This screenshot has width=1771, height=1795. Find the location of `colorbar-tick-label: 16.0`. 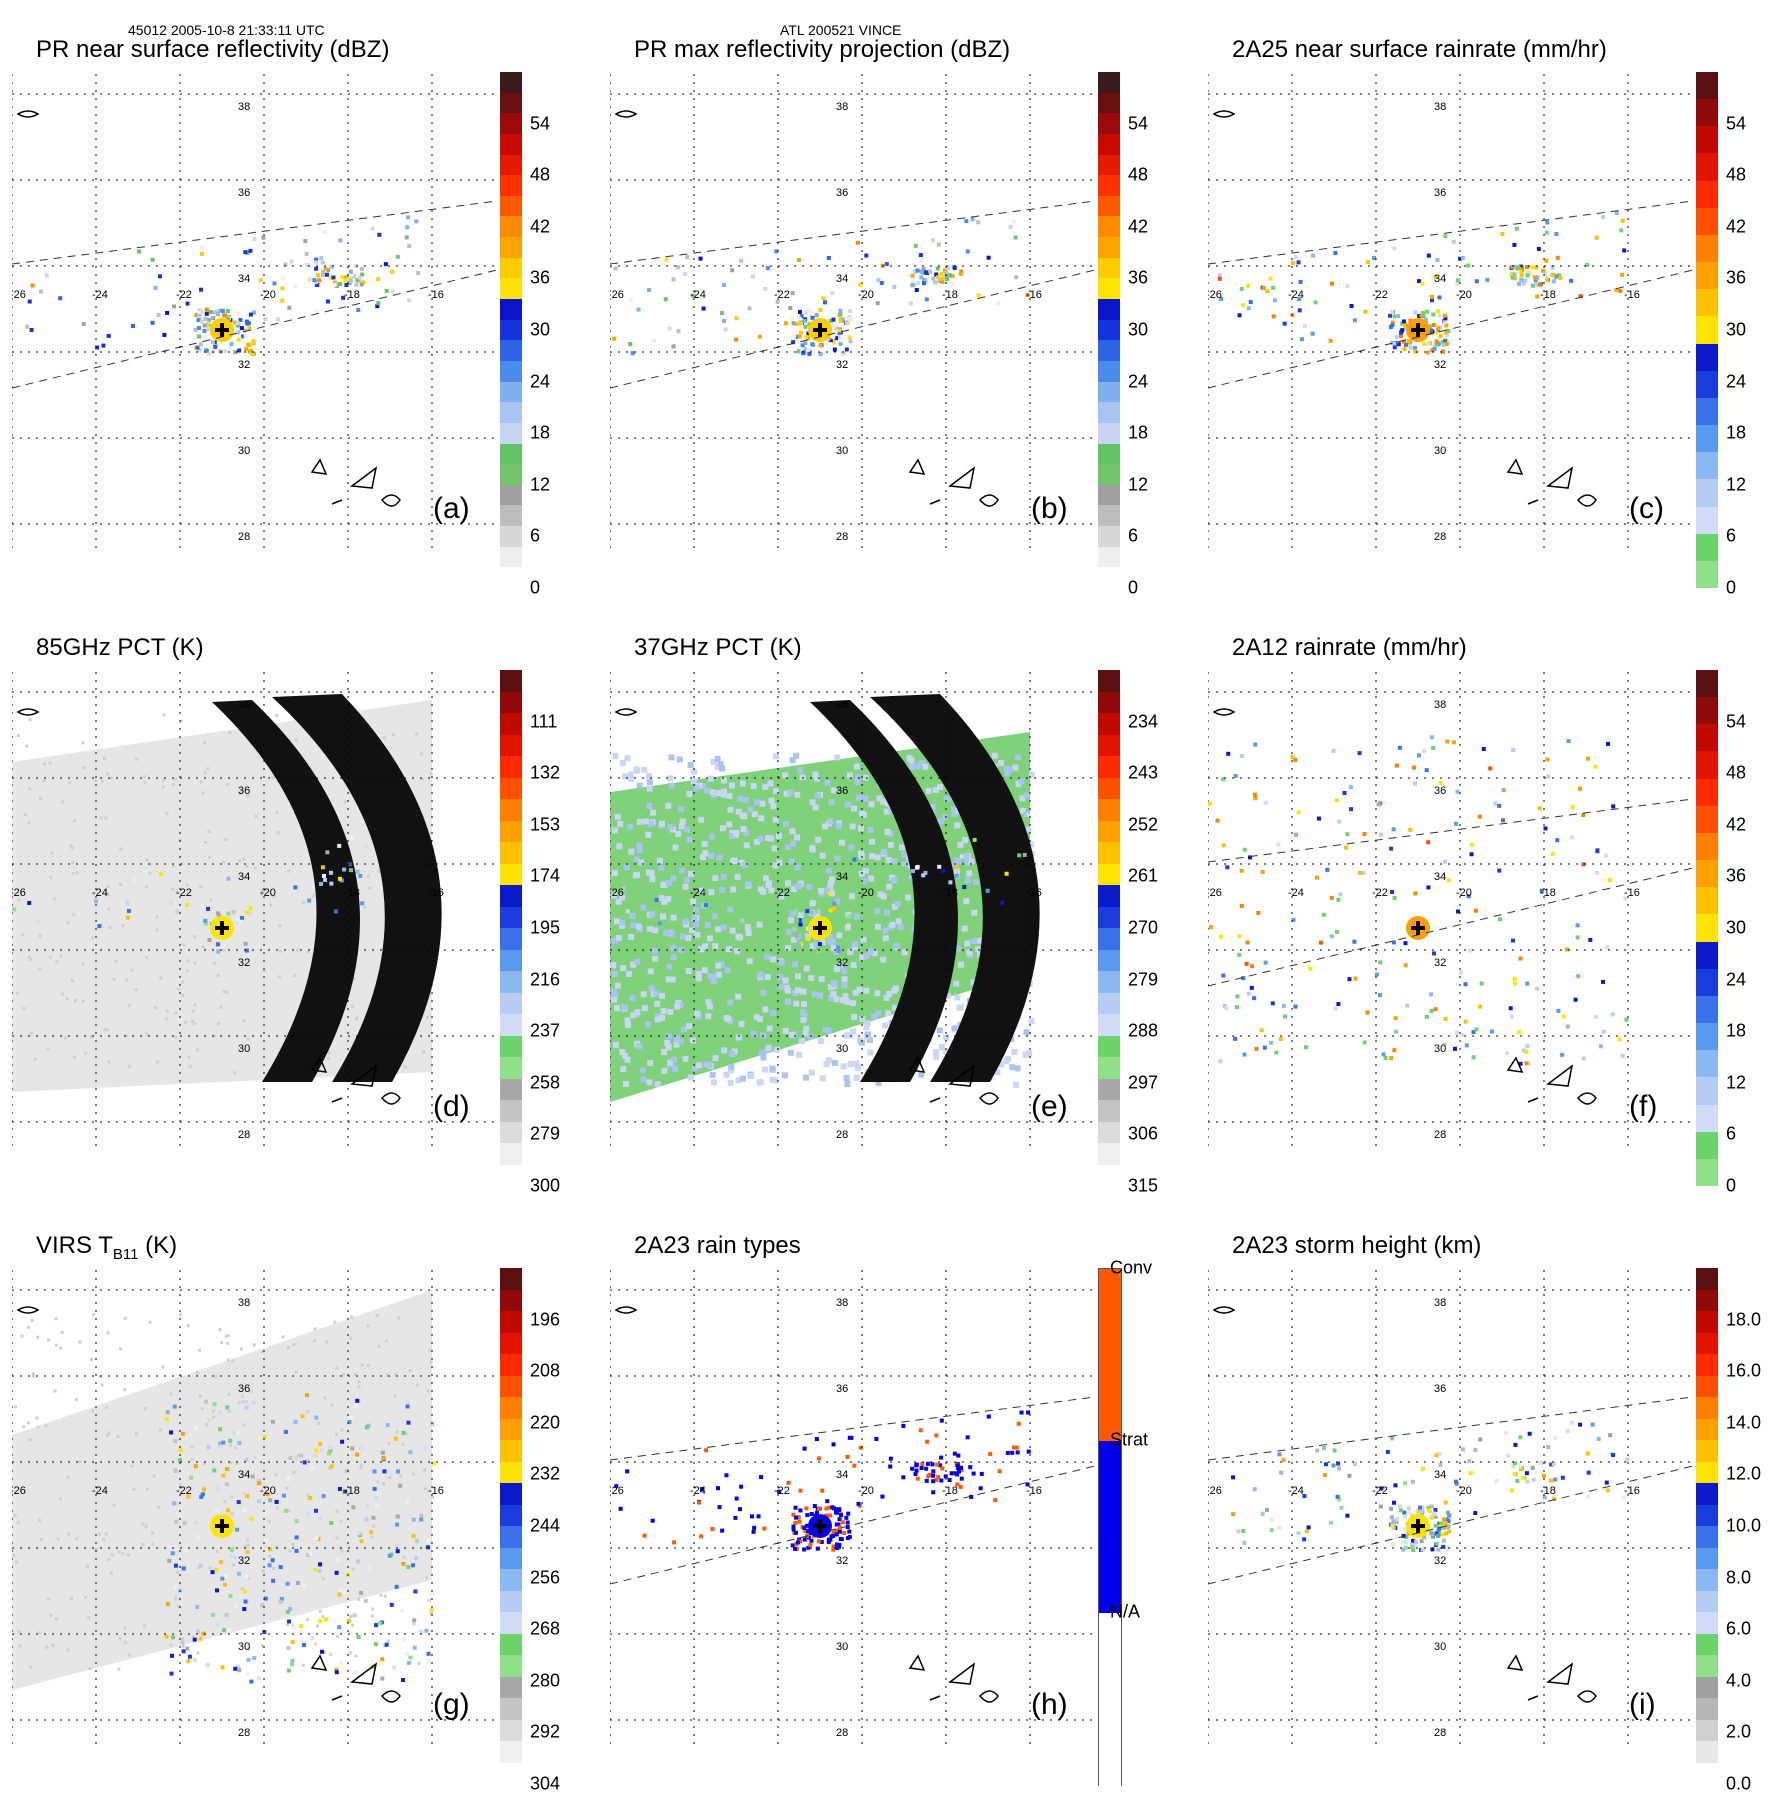

colorbar-tick-label: 16.0 is located at coordinates (1744, 1370).